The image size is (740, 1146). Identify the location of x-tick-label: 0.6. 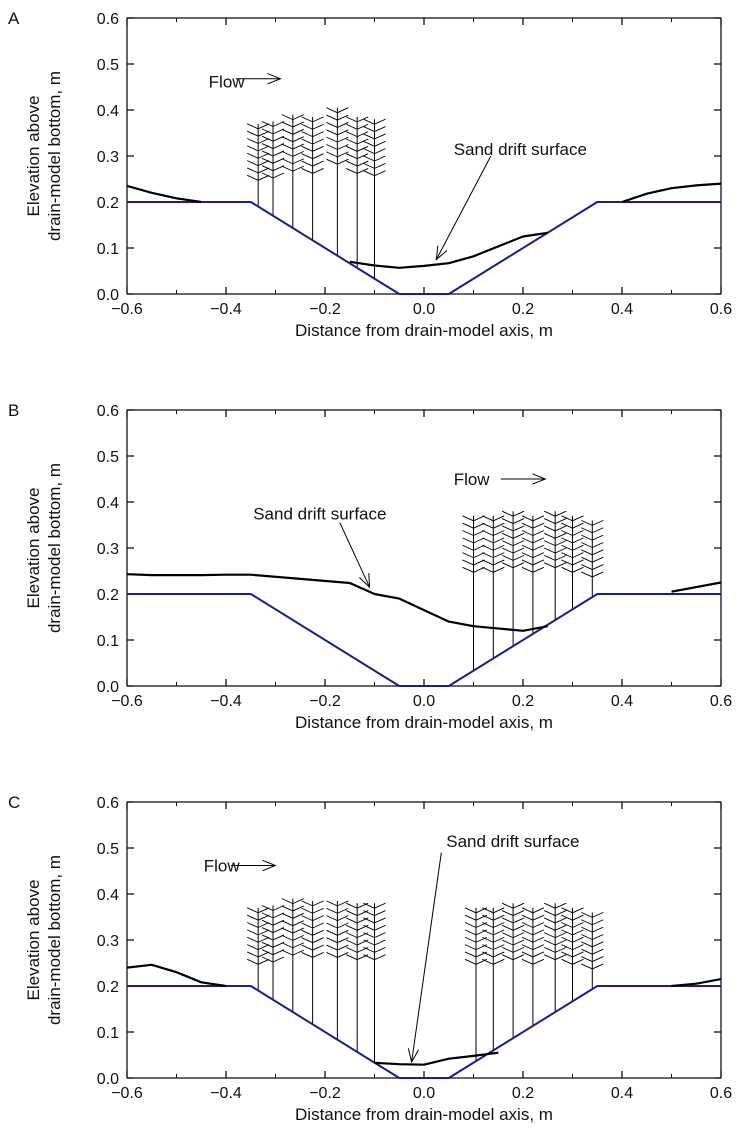
(721, 309).